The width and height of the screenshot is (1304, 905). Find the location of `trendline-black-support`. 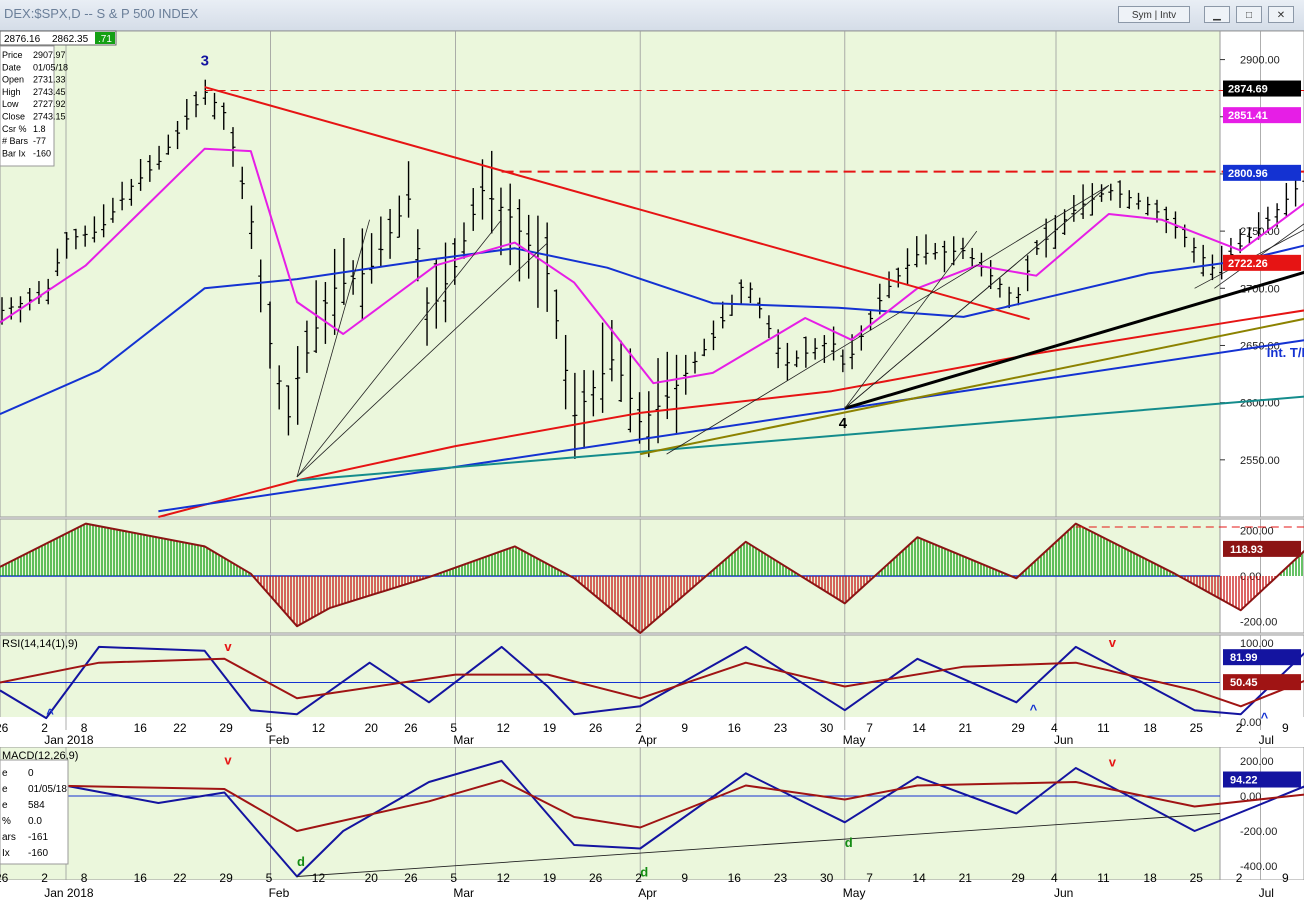

trendline-black-support is located at coordinates (1074, 340).